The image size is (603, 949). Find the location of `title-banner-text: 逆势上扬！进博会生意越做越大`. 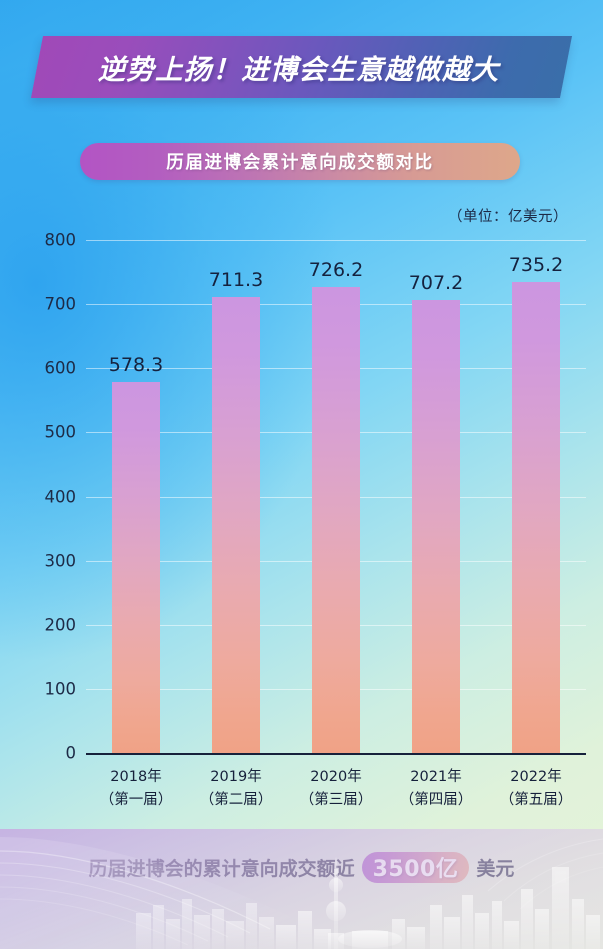

title-banner-text: 逆势上扬！进博会生意越做越大 is located at coordinates (298, 70).